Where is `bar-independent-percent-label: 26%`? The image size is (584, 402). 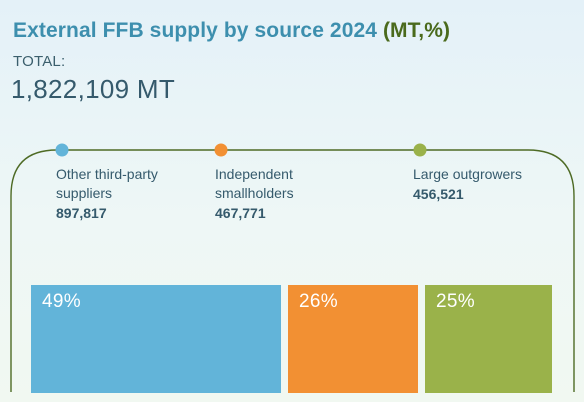 bar-independent-percent-label: 26% is located at coordinates (318, 301).